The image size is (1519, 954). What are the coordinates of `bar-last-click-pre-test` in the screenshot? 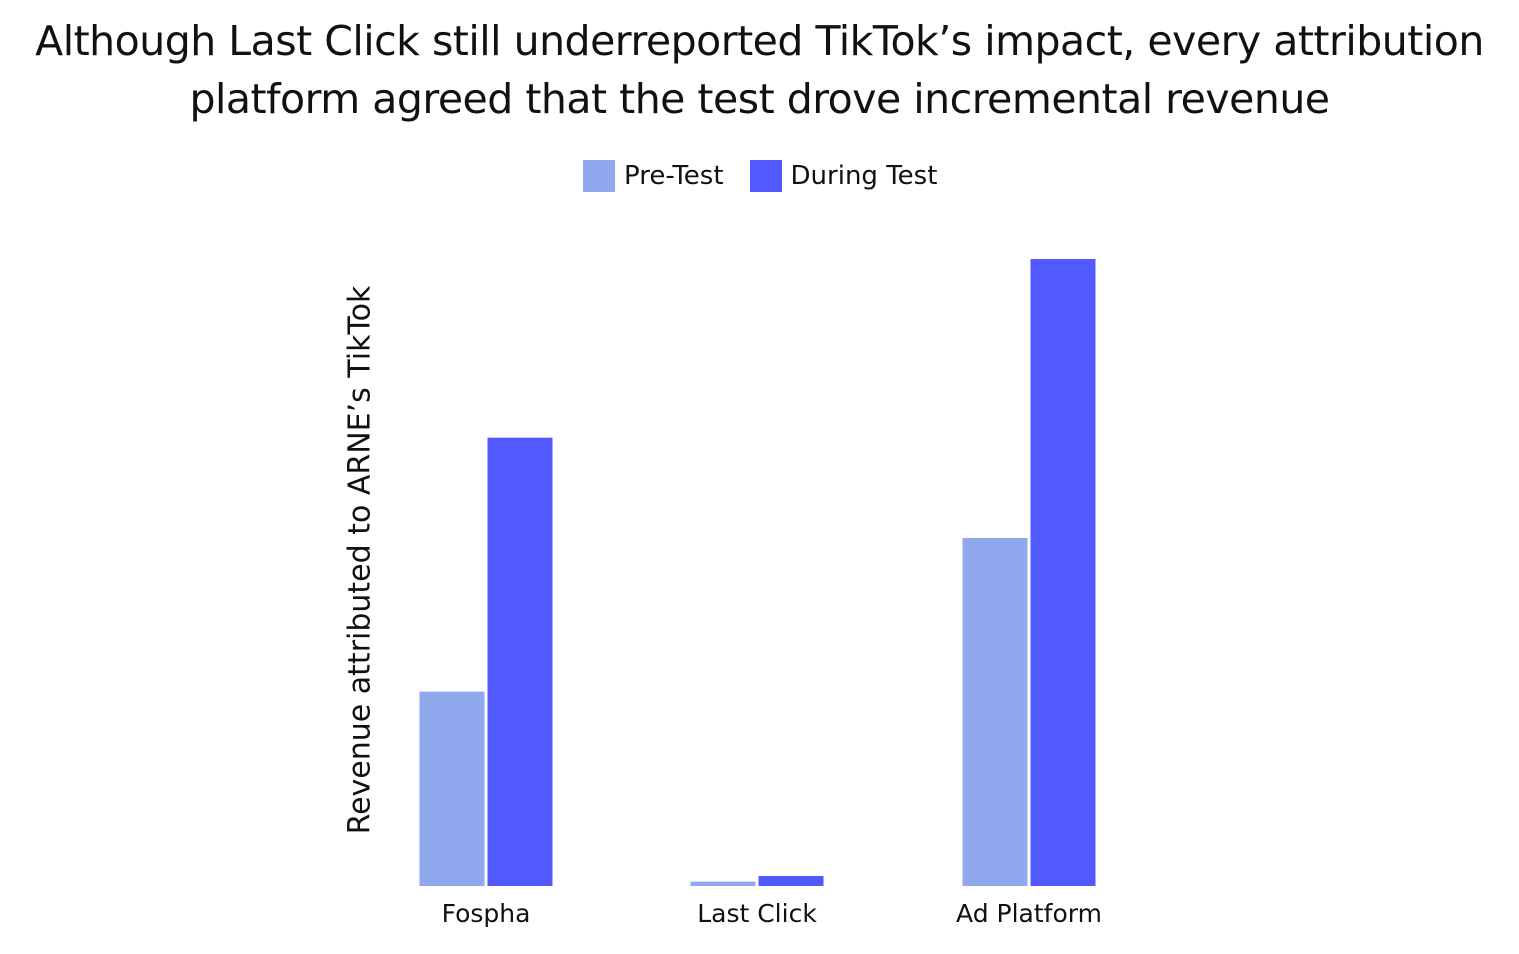 It's located at (723, 883).